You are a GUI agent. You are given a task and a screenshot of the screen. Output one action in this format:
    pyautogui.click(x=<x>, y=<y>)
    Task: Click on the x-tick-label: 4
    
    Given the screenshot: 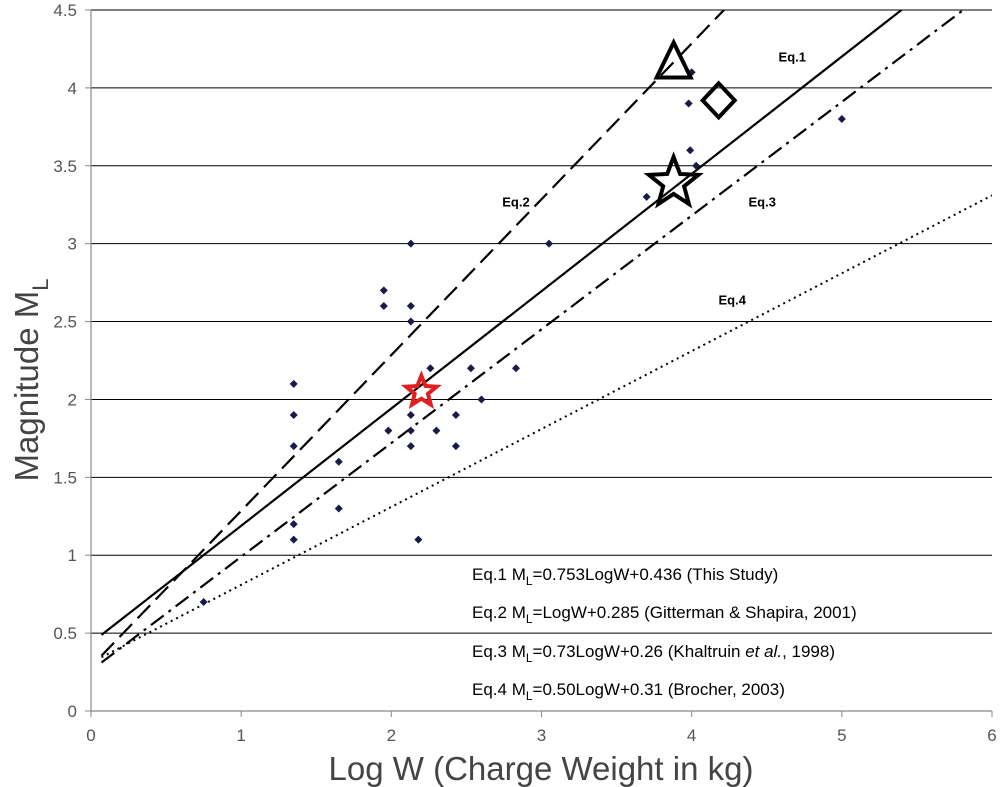 What is the action you would take?
    pyautogui.click(x=691, y=735)
    